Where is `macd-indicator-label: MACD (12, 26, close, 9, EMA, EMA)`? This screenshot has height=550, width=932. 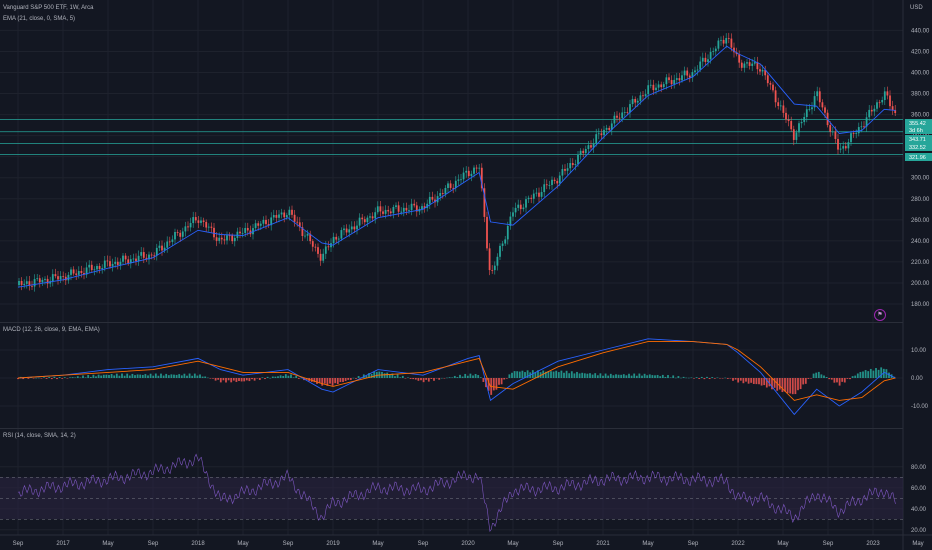
macd-indicator-label: MACD (12, 26, close, 9, EMA, EMA) is located at coordinates (51, 330).